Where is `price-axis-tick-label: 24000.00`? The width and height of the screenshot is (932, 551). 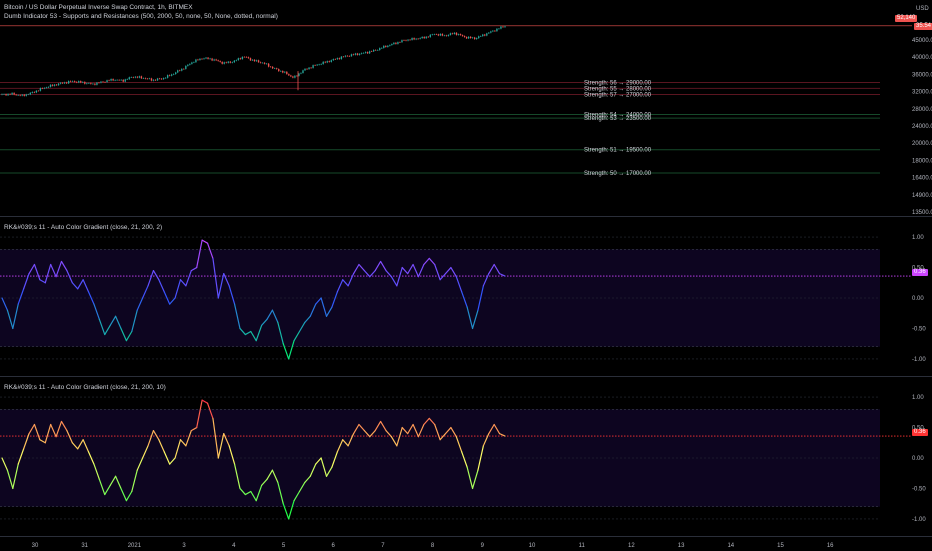 price-axis-tick-label: 24000.00 is located at coordinates (922, 127).